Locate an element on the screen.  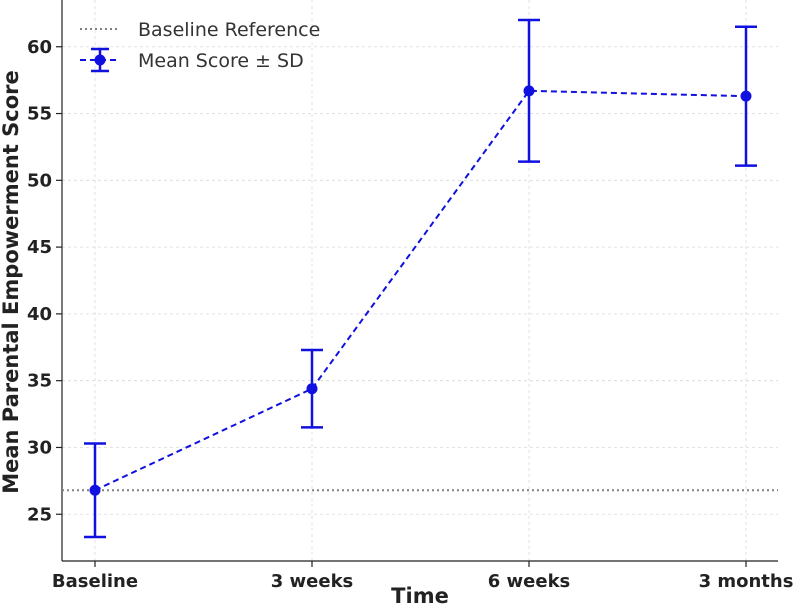
legend: Baseline Reference Mean Score ± SD is located at coordinates (200, 46).